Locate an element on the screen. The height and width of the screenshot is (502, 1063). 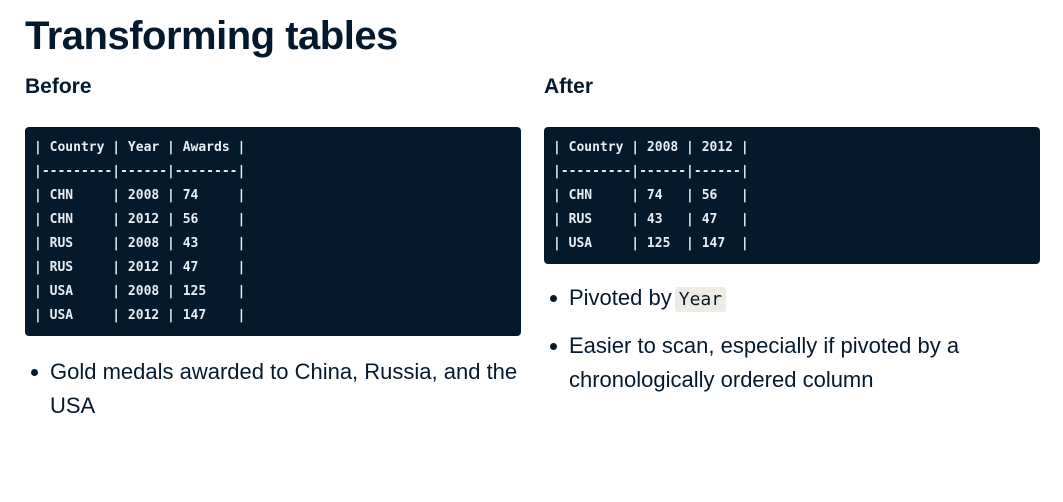
pivot-inline-code: Year is located at coordinates (700, 299).